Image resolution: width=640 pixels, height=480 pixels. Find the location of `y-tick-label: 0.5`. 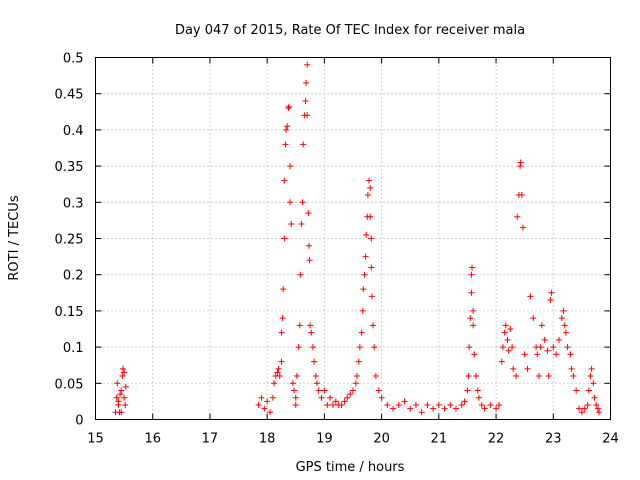

y-tick-label: 0.5 is located at coordinates (73, 59).